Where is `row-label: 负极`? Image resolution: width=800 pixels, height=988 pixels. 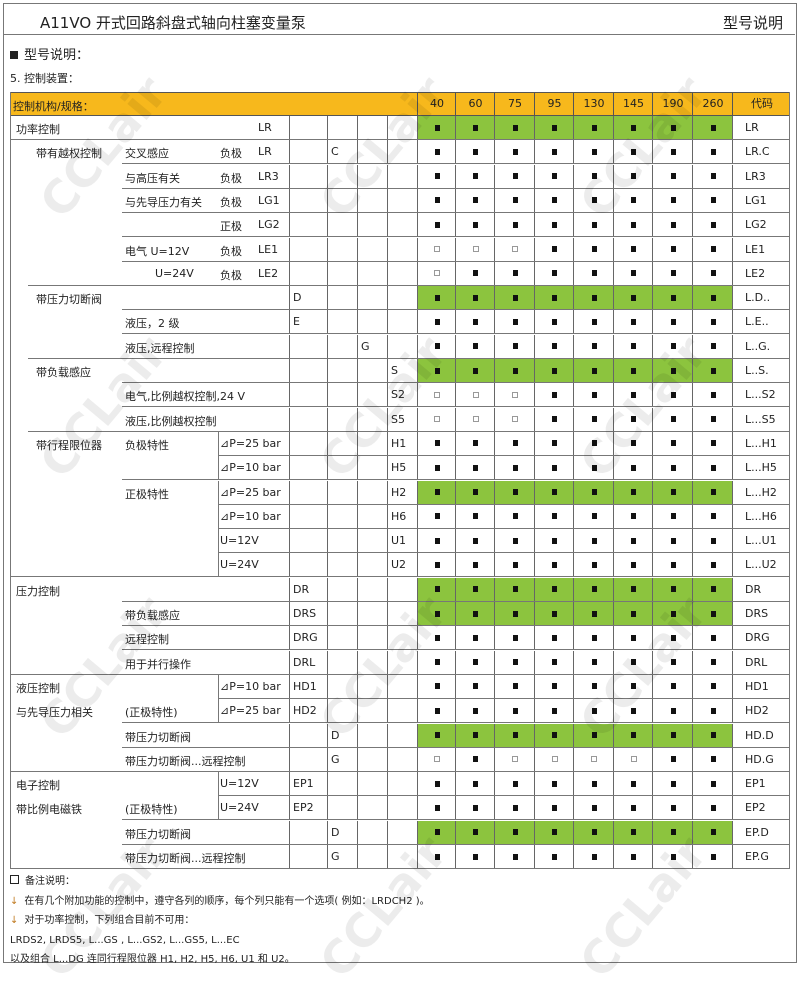 row-label: 负极 is located at coordinates (231, 178).